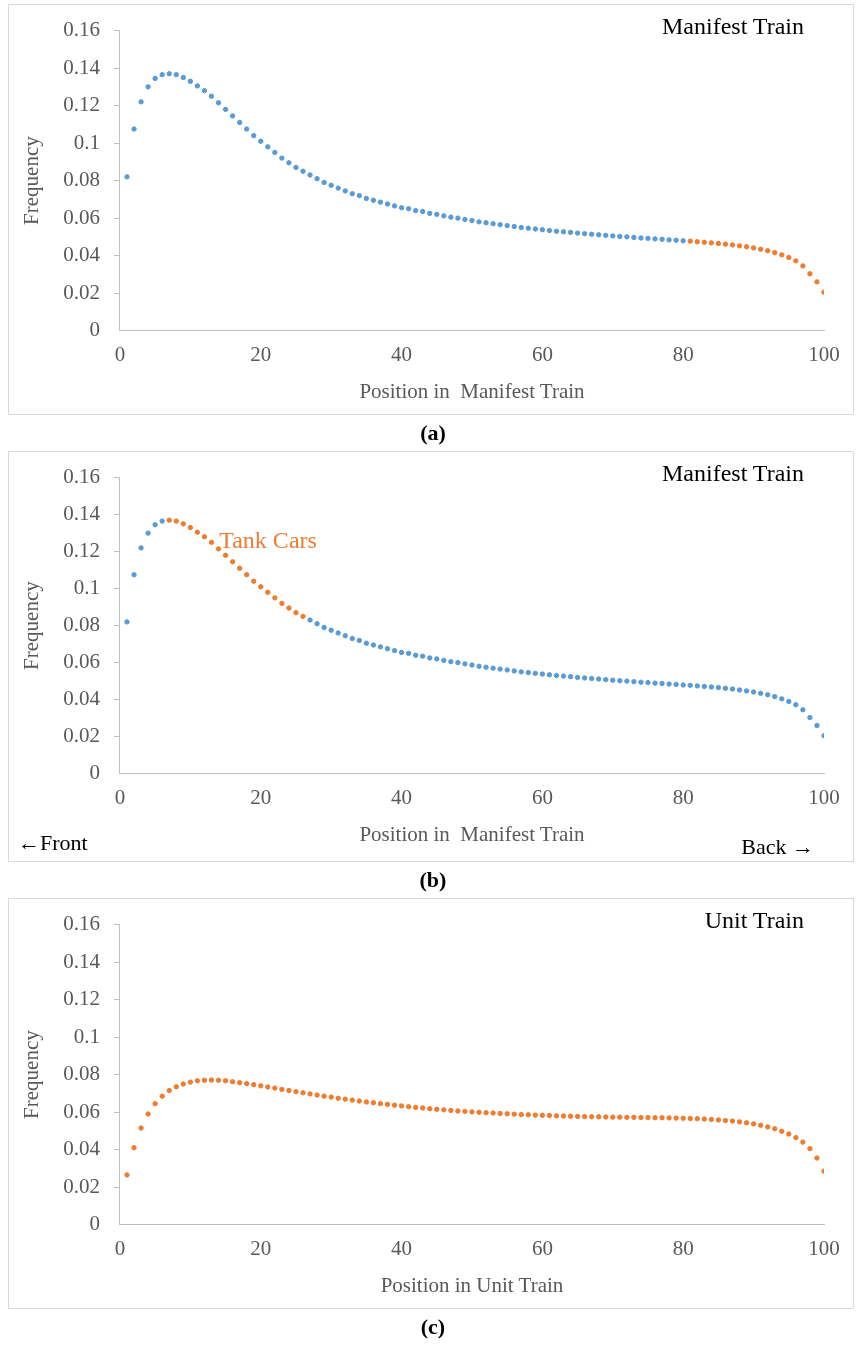 The height and width of the screenshot is (1370, 867). What do you see at coordinates (53, 842) in the screenshot?
I see `text: ←Front` at bounding box center [53, 842].